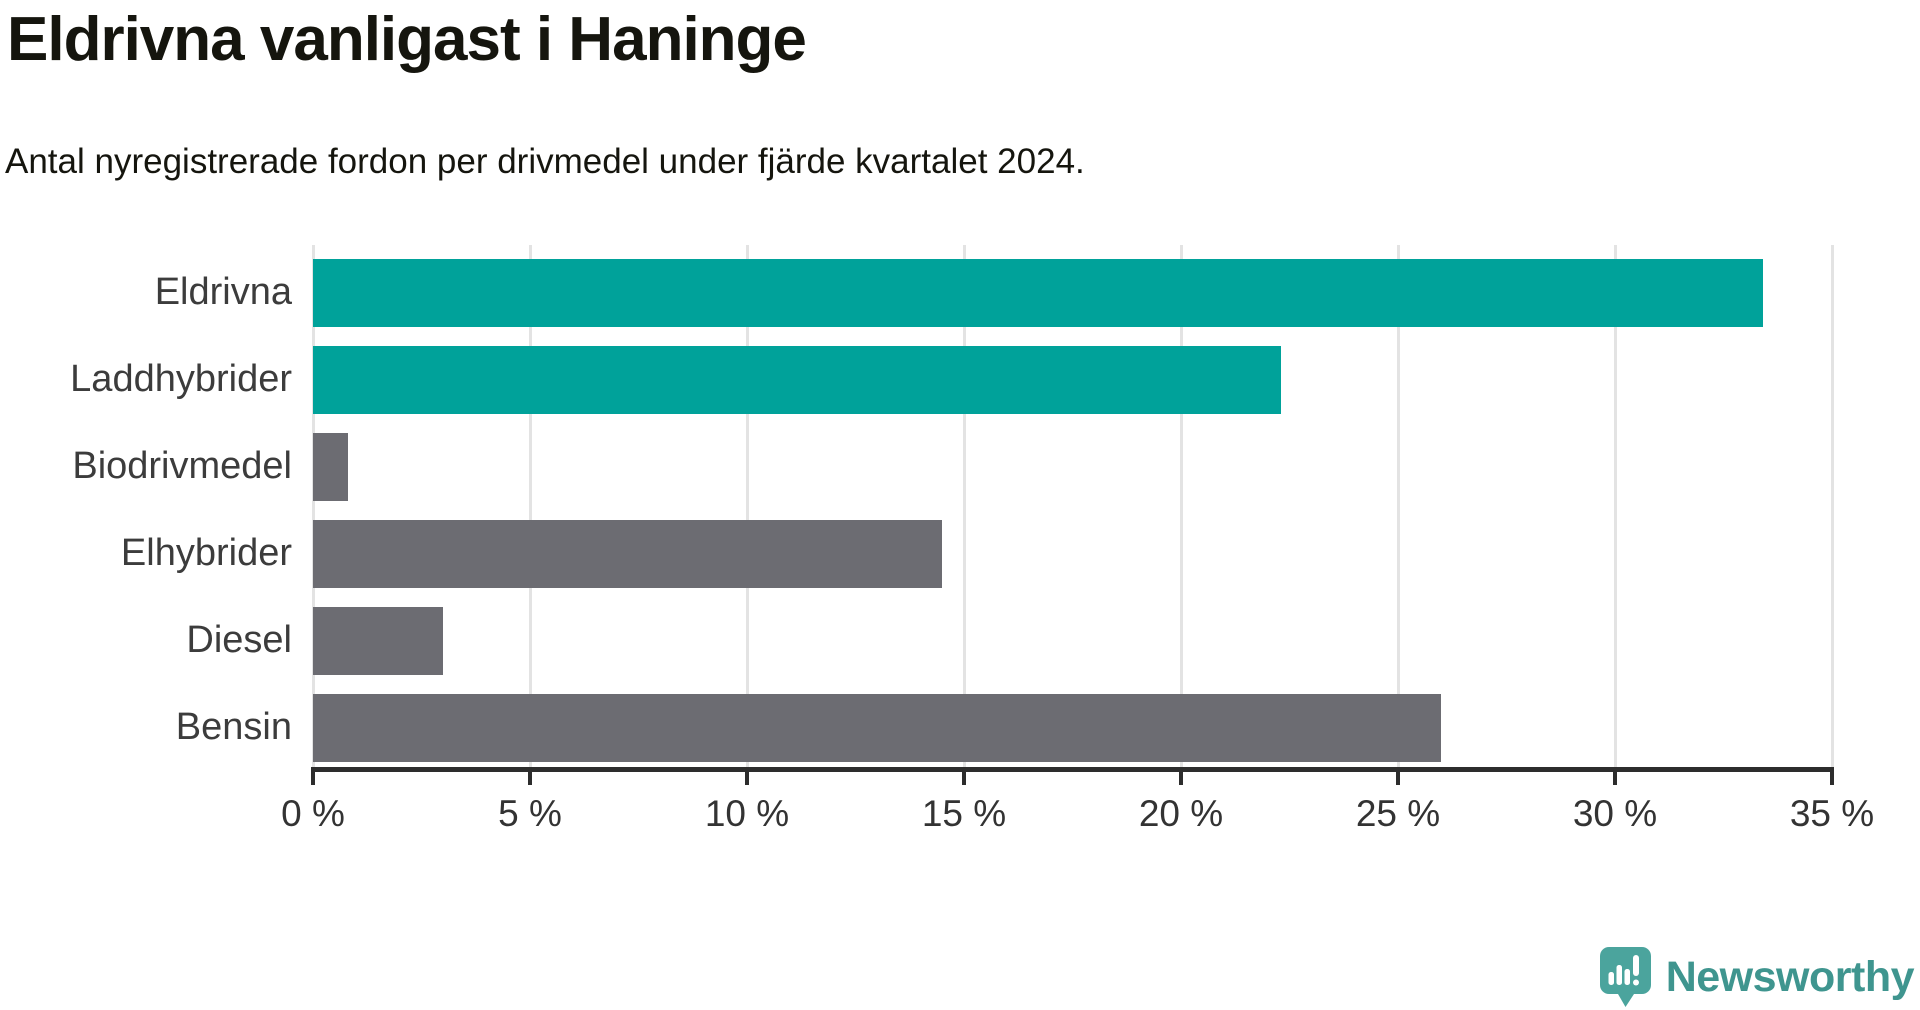 The height and width of the screenshot is (1010, 1920). I want to click on chart-title: Eldrivna vanligast i Haninge, so click(407, 39).